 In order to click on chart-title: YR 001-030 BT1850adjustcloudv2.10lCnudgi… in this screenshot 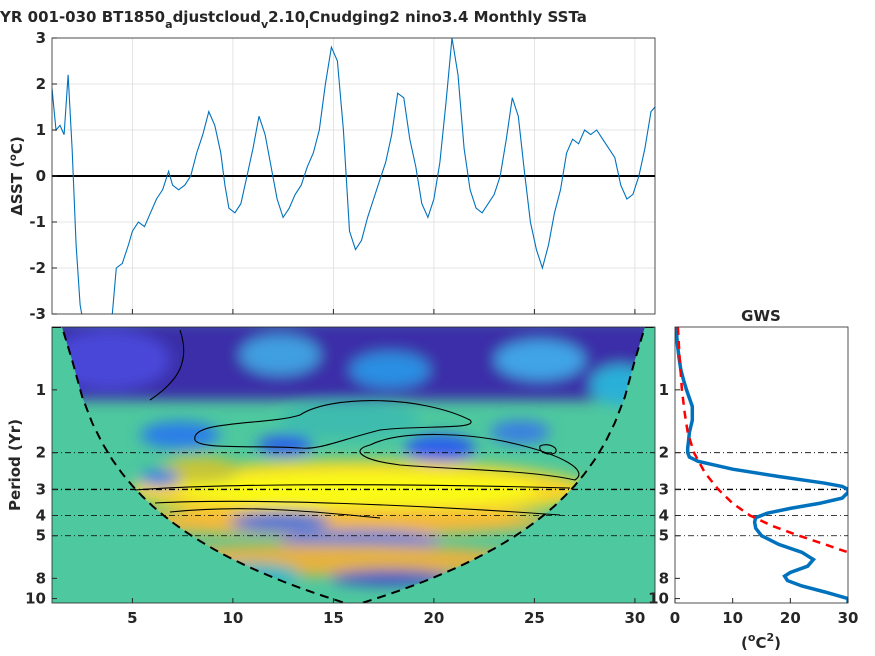, I will do `click(293, 19)`.